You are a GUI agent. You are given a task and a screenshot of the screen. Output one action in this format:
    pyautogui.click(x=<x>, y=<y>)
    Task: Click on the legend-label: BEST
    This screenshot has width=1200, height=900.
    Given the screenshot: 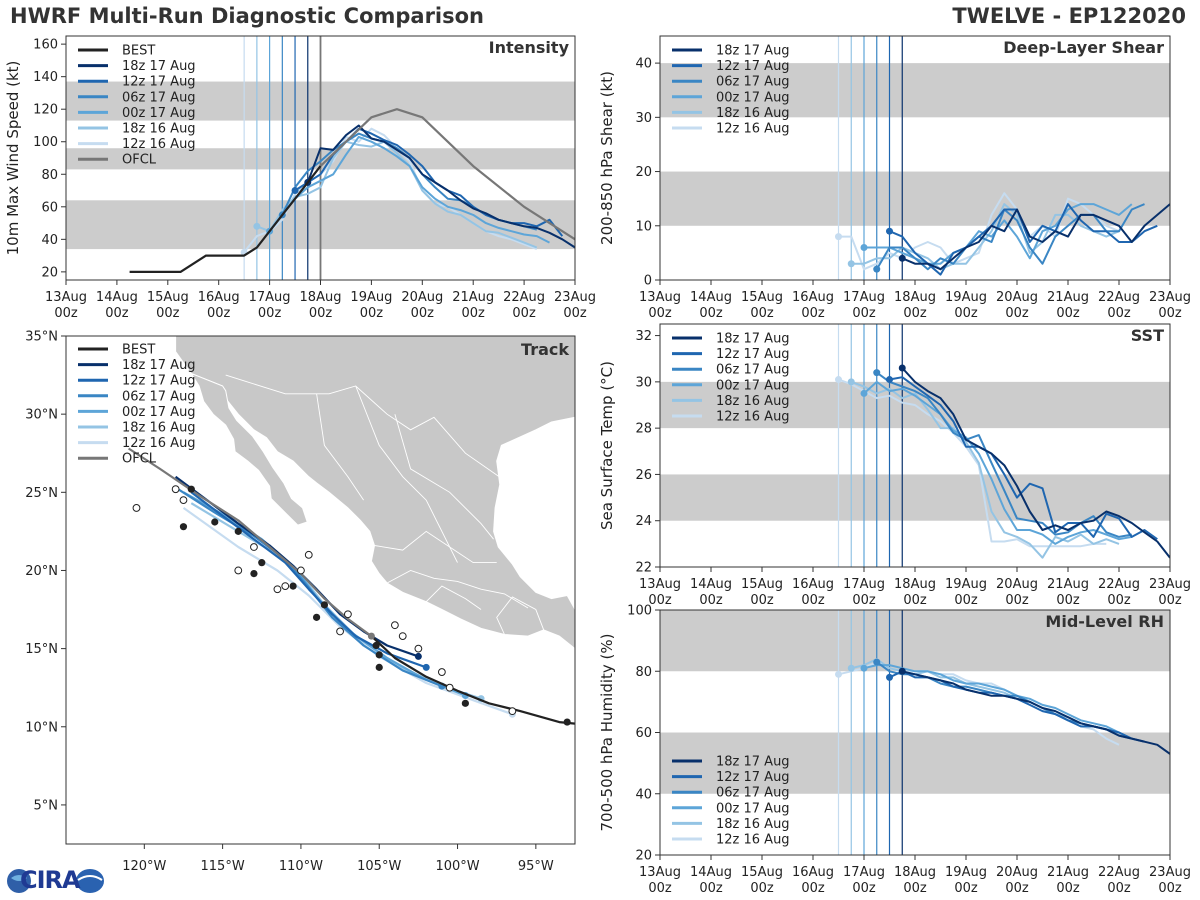 What is the action you would take?
    pyautogui.click(x=138, y=51)
    